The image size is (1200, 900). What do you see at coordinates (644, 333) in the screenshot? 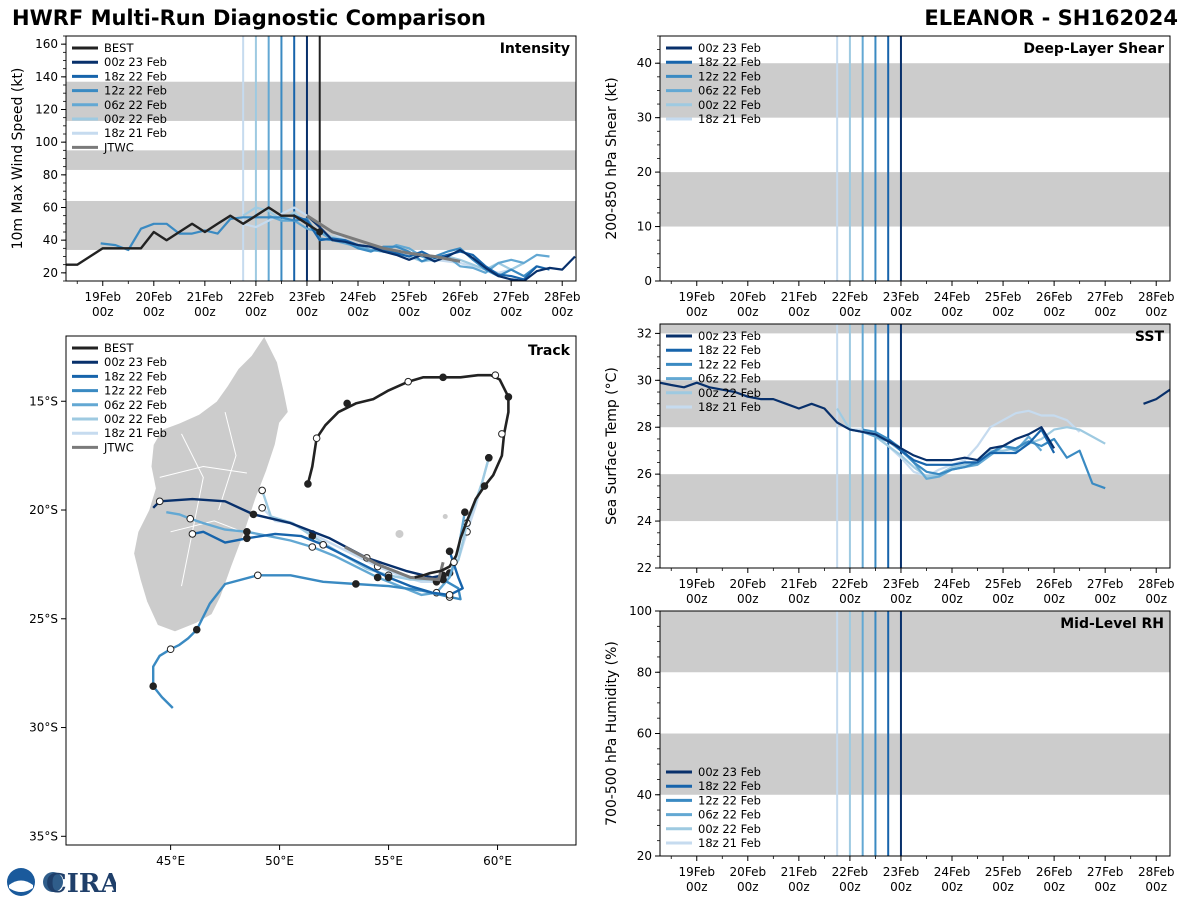
I see `y-tick-label: 32` at bounding box center [644, 333].